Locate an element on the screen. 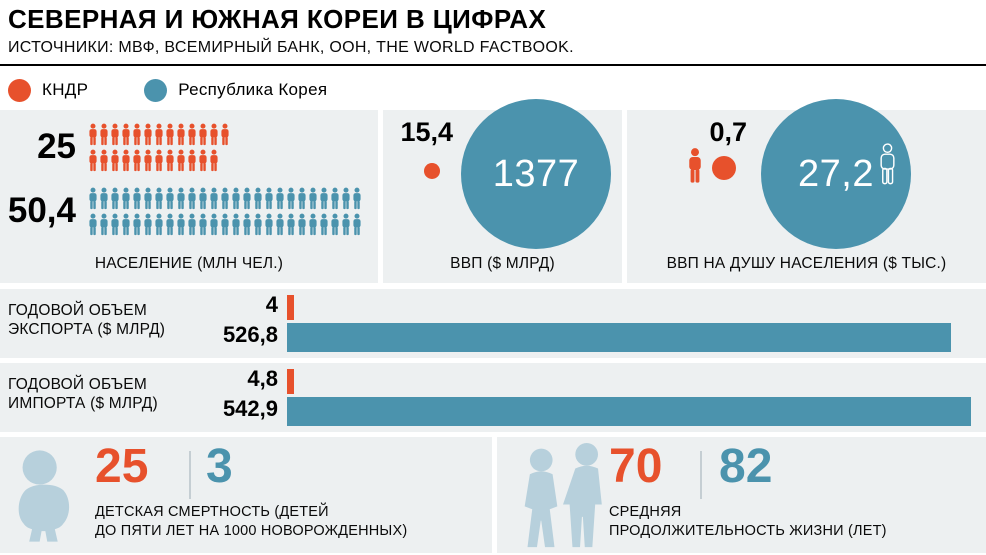 Image resolution: width=986 pixels, height=555 pixels. gdp-north-value: 15,4 is located at coordinates (426, 132).